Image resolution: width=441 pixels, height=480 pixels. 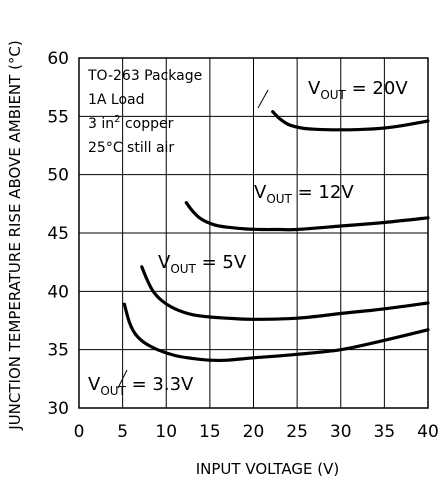 What do you see at coordinates (147, 124) in the screenshot?
I see `condition-copper-material: copper` at bounding box center [147, 124].